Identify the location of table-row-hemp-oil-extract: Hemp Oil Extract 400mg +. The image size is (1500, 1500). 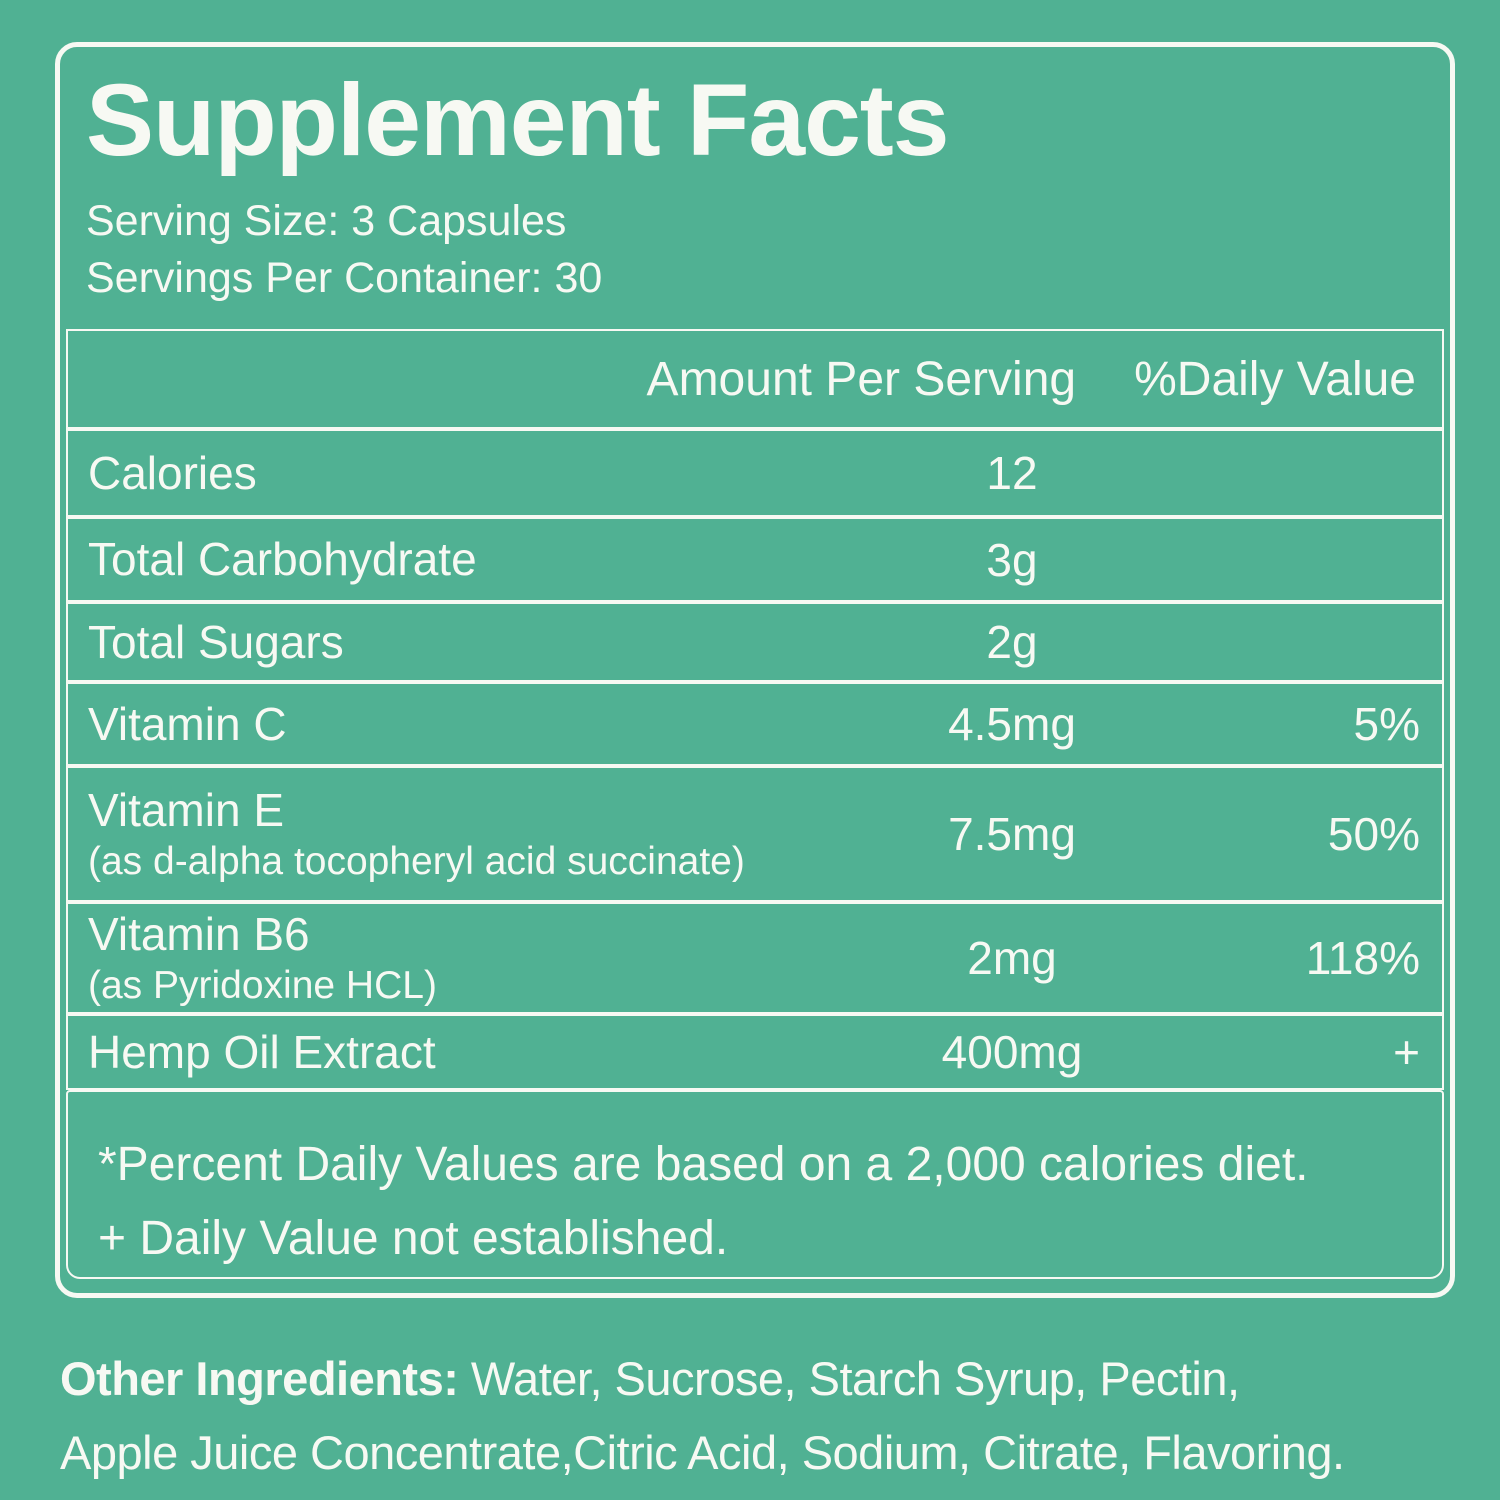
(755, 1052).